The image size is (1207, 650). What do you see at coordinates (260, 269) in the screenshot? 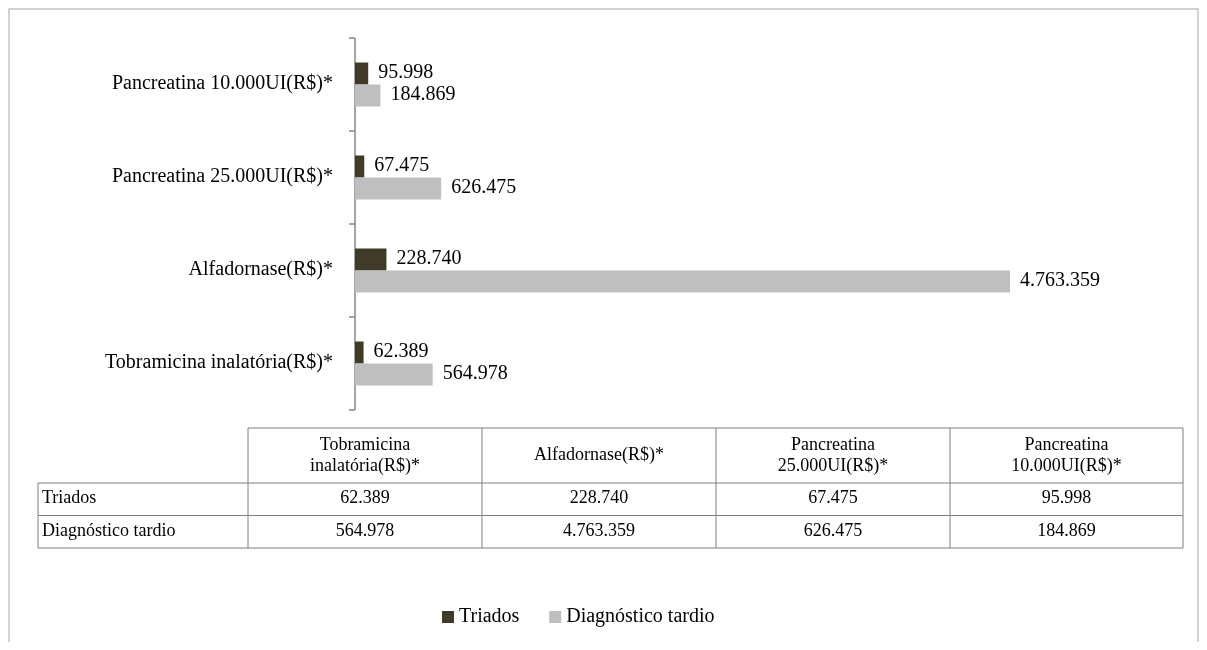
I see `y-tick-label: Alfadornase(R$)*` at bounding box center [260, 269].